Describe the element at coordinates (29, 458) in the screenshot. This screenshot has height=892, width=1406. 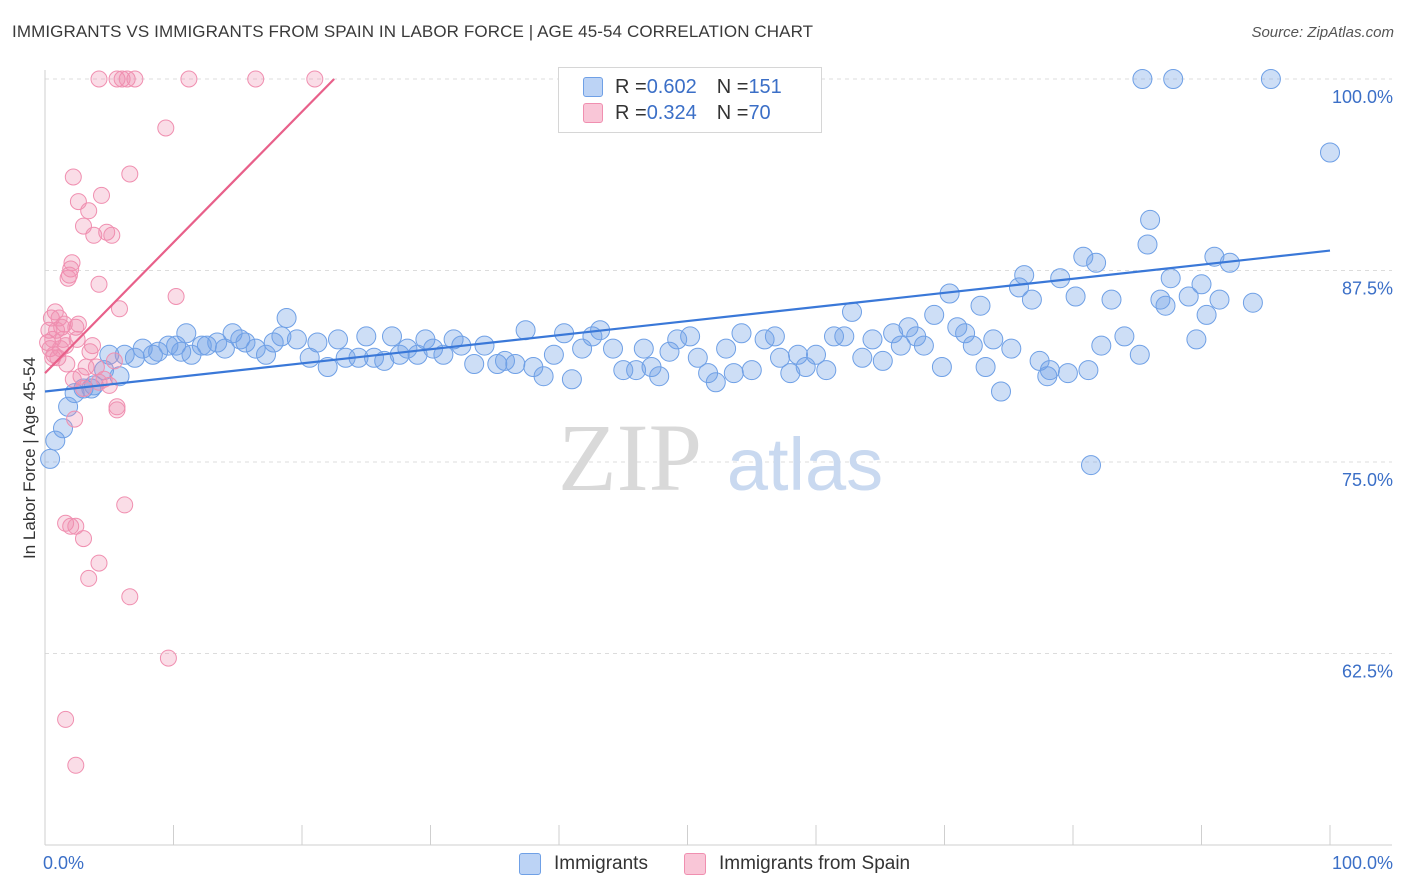
I see `y-axis-label: In Labor Force | Age 45-54` at that location.